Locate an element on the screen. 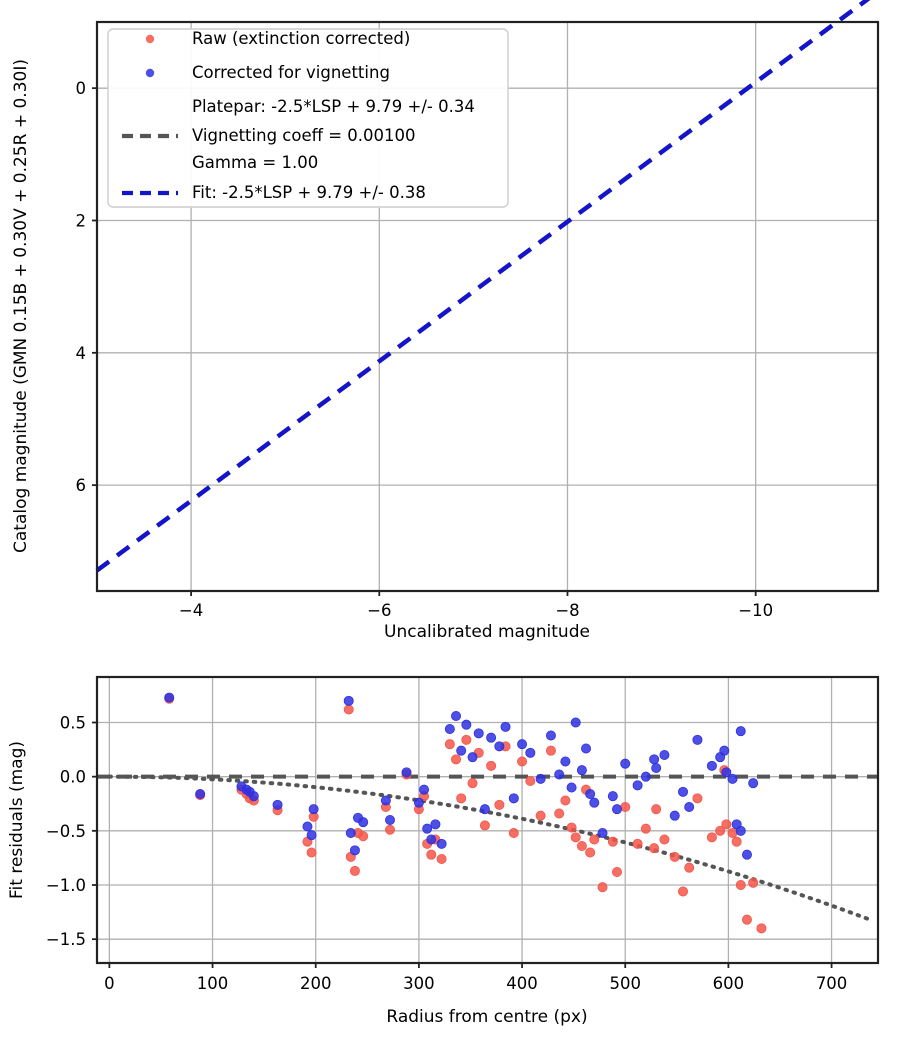 Image resolution: width=900 pixels, height=1050 pixels. top-ytick-label: 2 is located at coordinates (81, 220).